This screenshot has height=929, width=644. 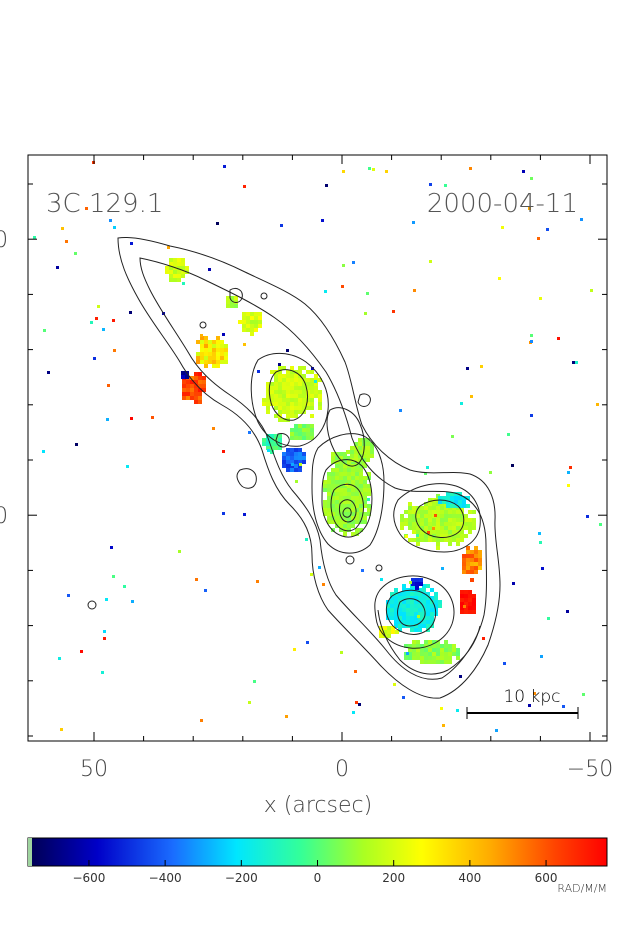 I want to click on scale-bar-label: 10 kpc, so click(x=531, y=697).